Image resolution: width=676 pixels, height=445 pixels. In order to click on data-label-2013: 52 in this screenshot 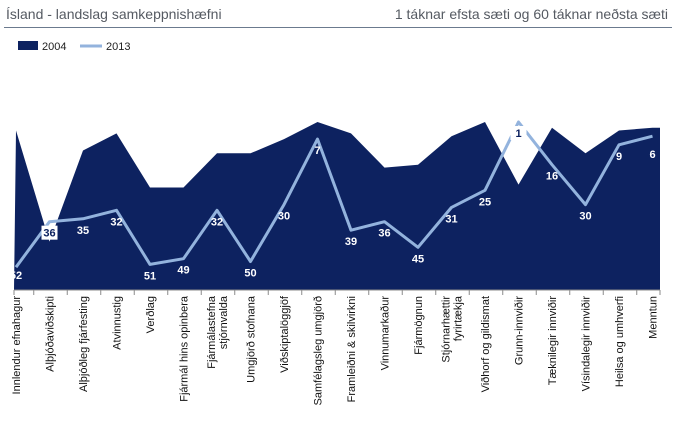, I will do `click(16, 276)`.